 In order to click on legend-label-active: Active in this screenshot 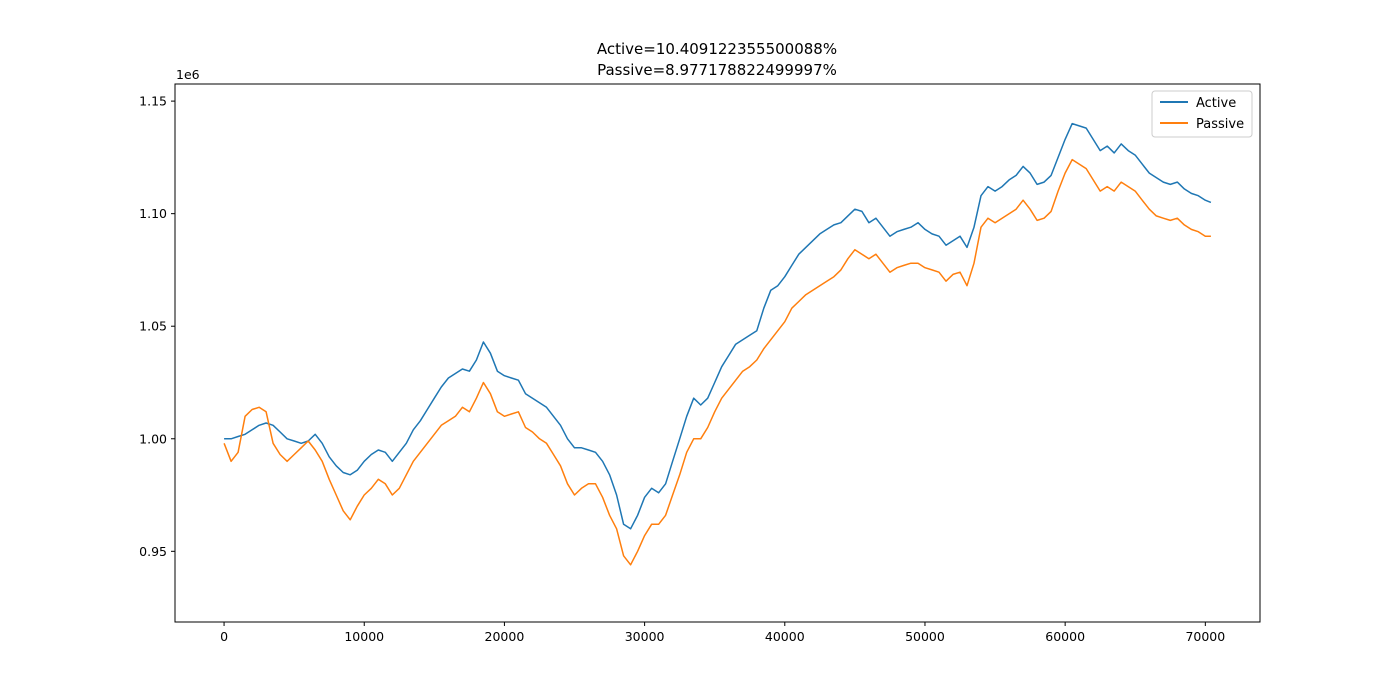, I will do `click(1216, 103)`.